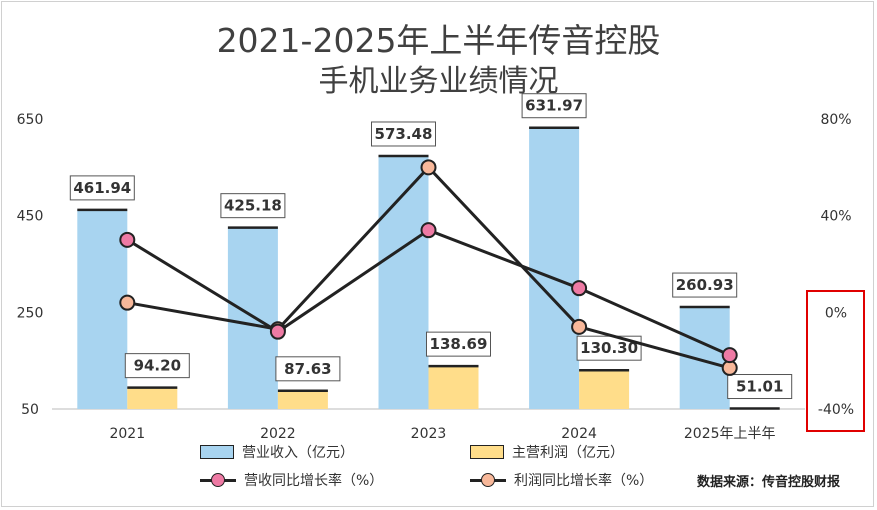 The height and width of the screenshot is (510, 877). I want to click on x-tick-label: 2023, so click(429, 434).